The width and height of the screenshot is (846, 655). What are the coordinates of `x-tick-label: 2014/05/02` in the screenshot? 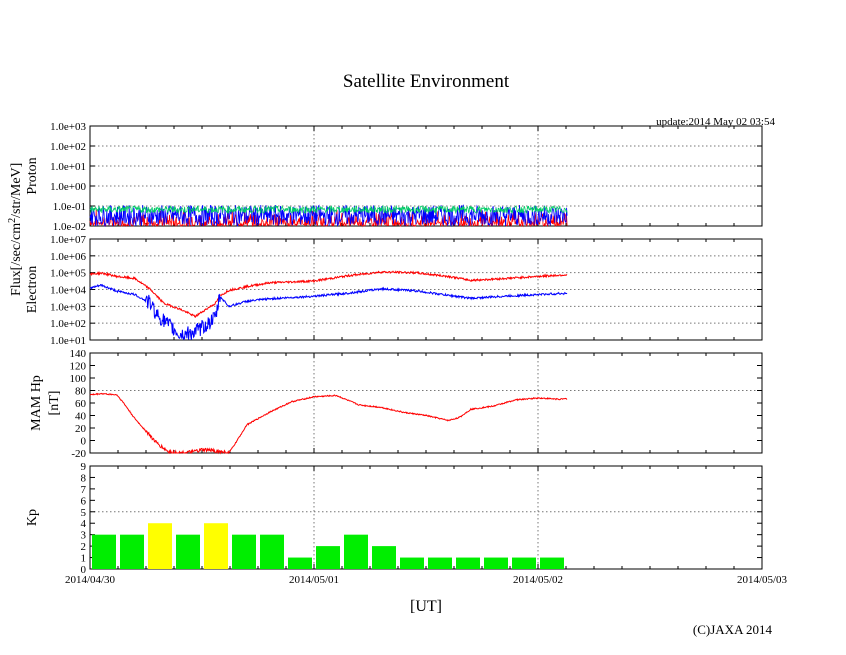 It's located at (538, 580).